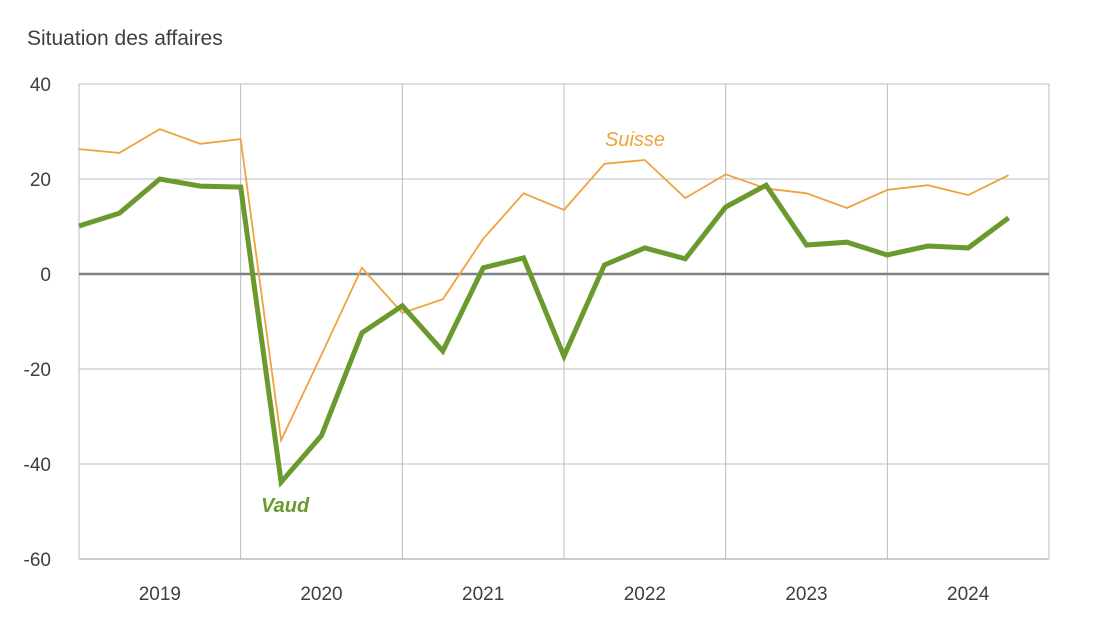 This screenshot has width=1103, height=628. Describe the element at coordinates (483, 594) in the screenshot. I see `x-tick-label: 2021` at that location.